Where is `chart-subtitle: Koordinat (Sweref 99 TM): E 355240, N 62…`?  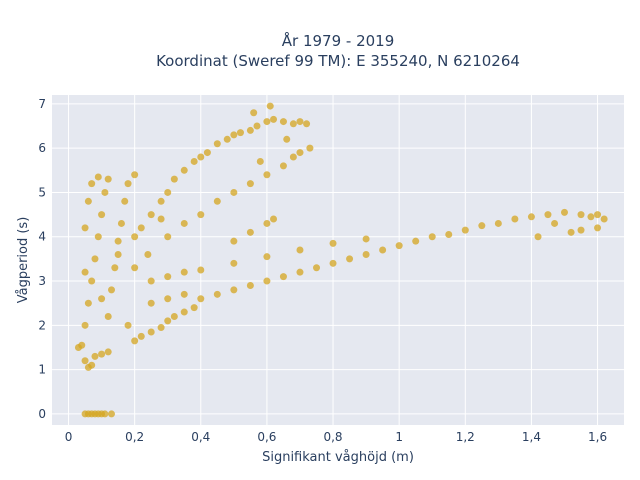
chart-subtitle: Koordinat (Sweref 99 TM): E 355240, N 62… is located at coordinates (338, 61).